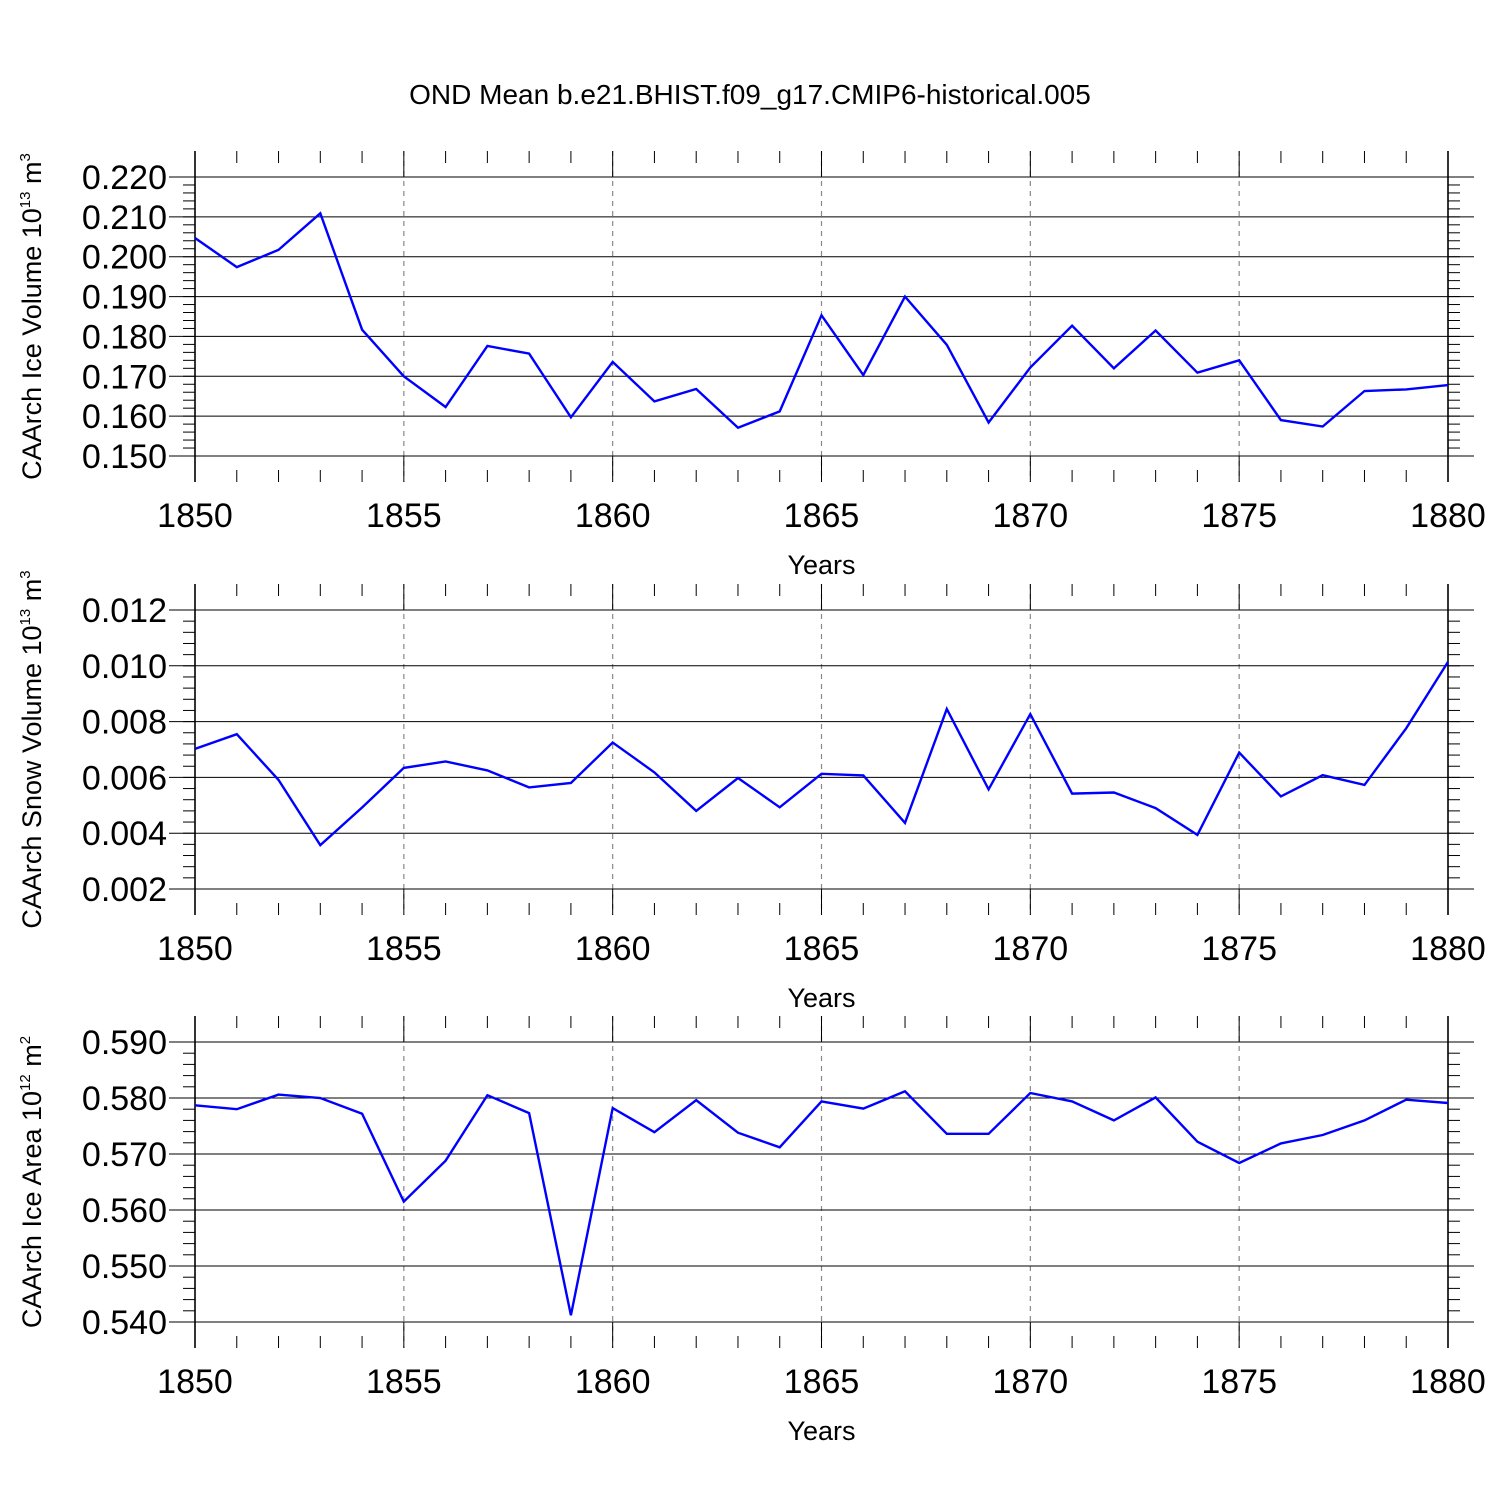  What do you see at coordinates (124, 1099) in the screenshot?
I see `y-tick-label: 0.580` at bounding box center [124, 1099].